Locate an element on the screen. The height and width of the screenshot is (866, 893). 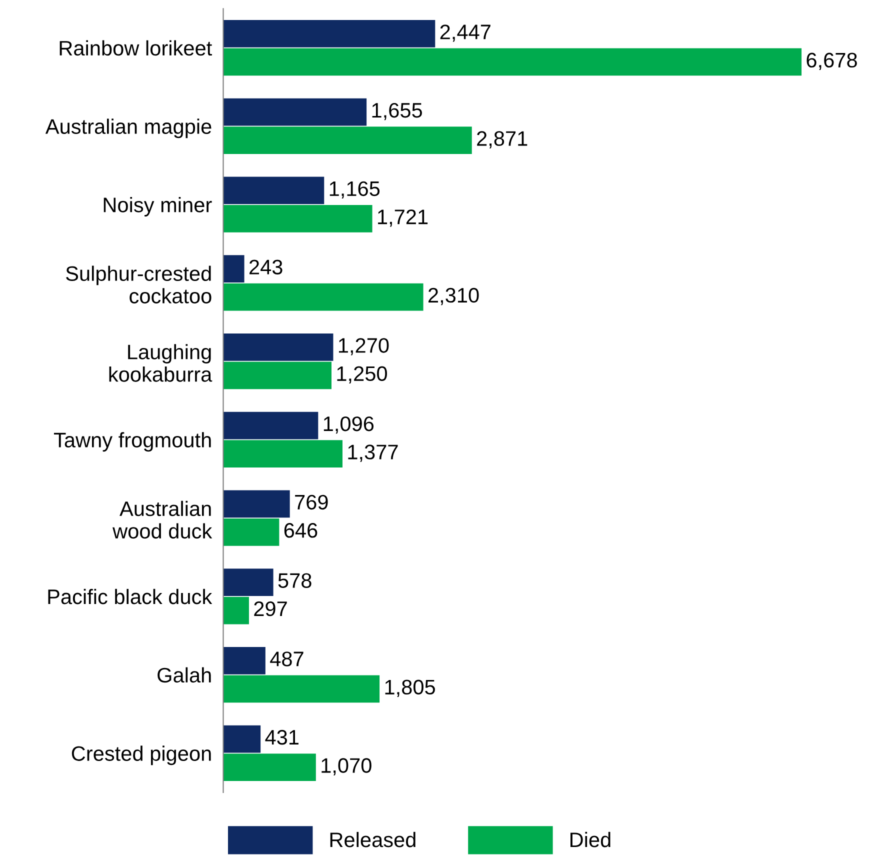
y-tick-label: Australian magpie is located at coordinates (128, 128).